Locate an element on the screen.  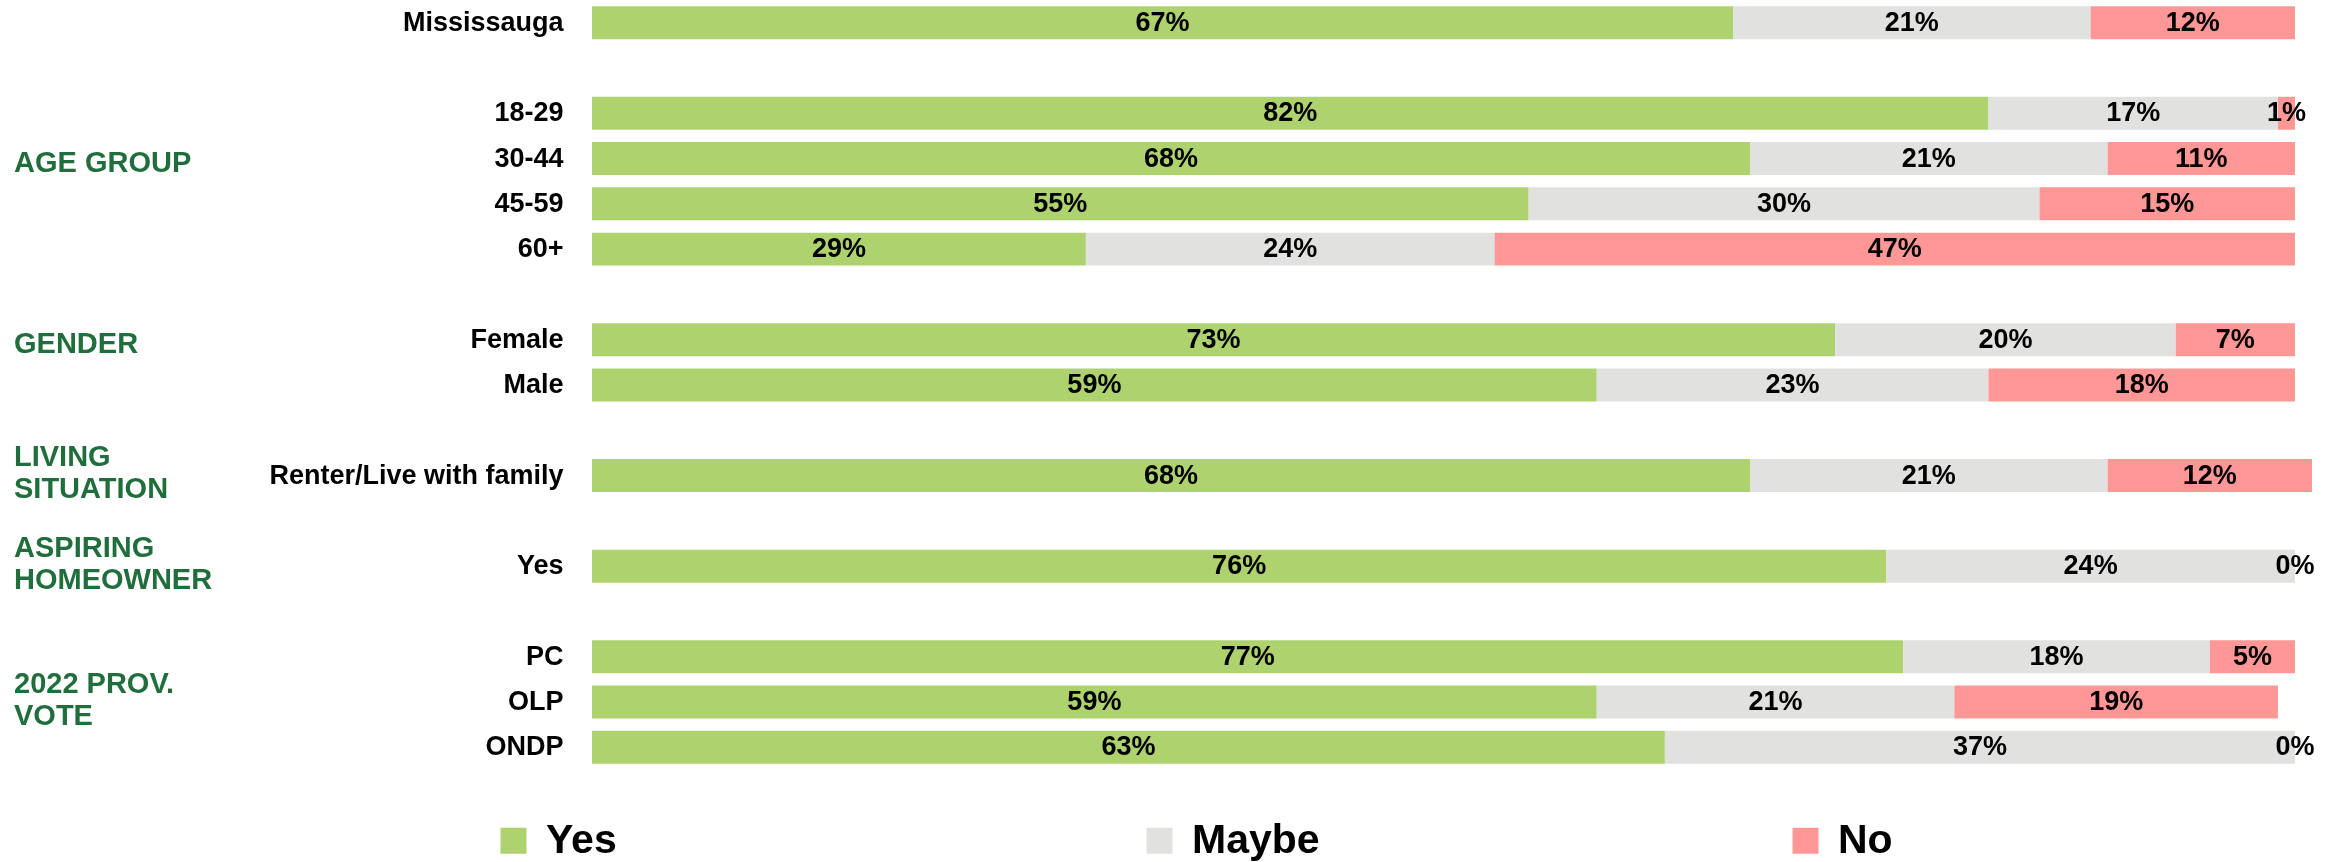
data-label: 7% is located at coordinates (2235, 338).